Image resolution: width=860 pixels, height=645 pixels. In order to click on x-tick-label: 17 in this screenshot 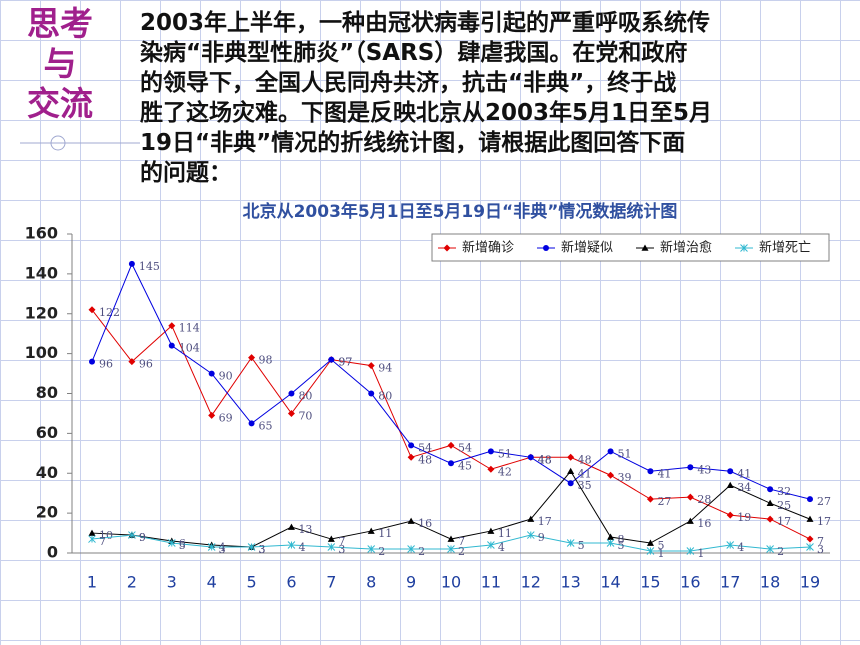, I will do `click(730, 582)`.